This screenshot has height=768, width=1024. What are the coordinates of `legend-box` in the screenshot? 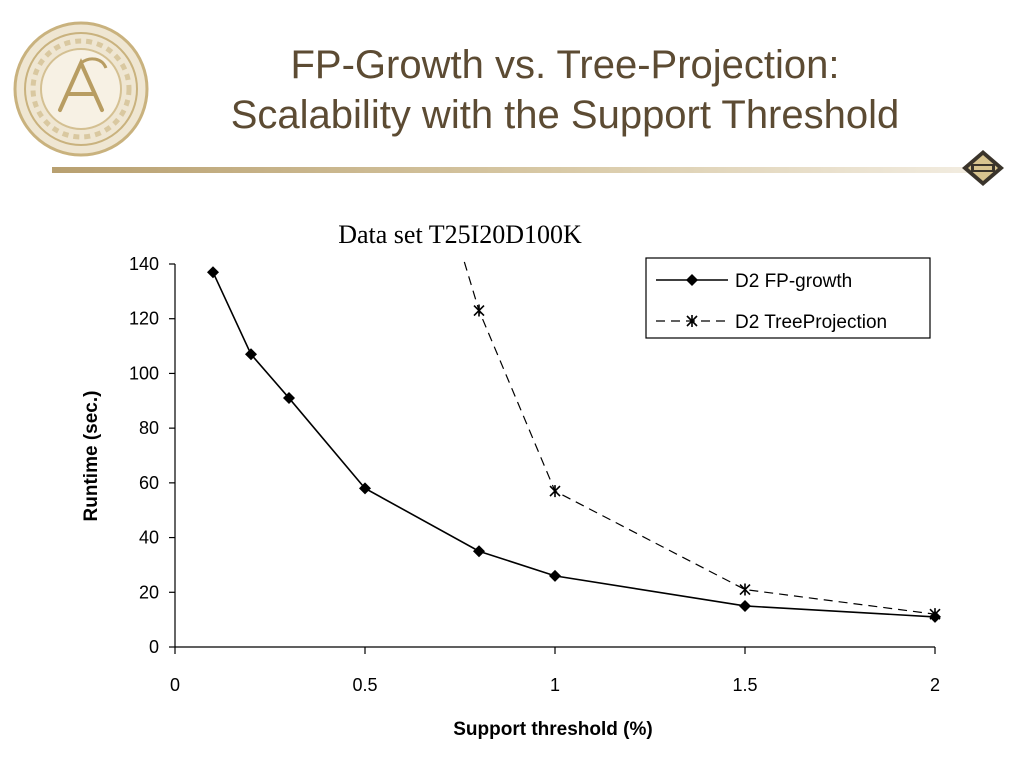 It's located at (788, 298).